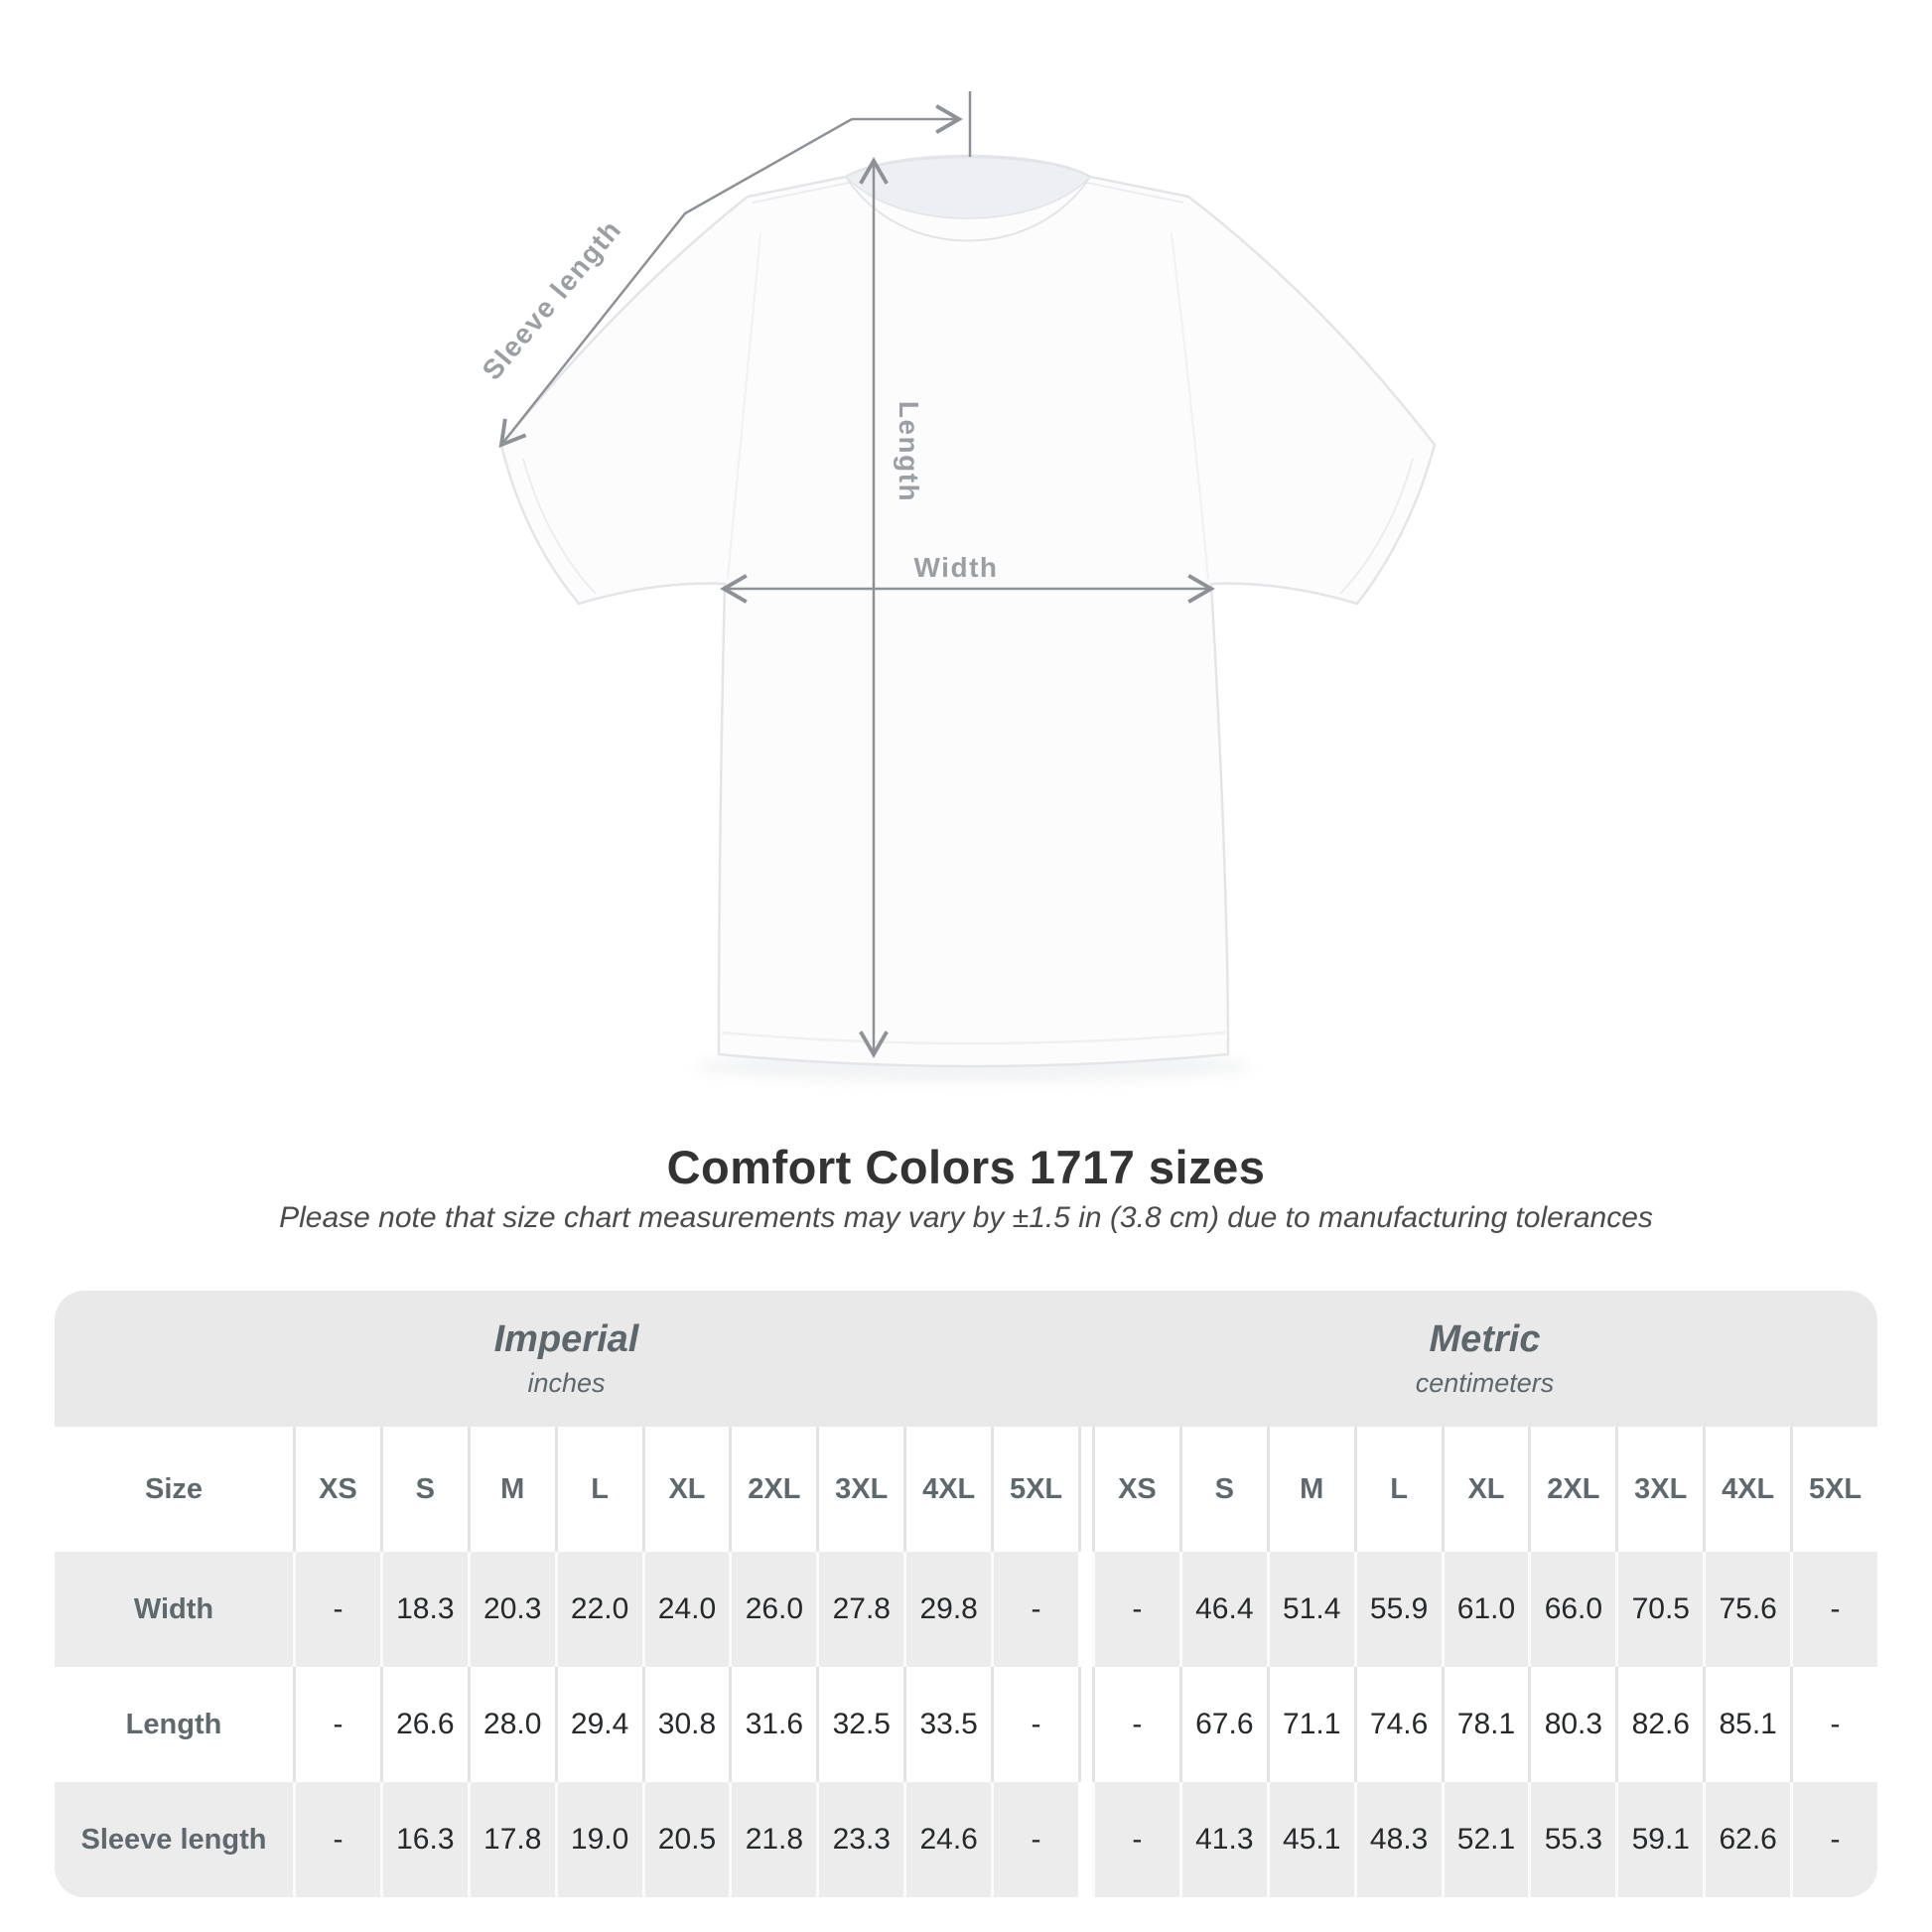 Image resolution: width=1932 pixels, height=1932 pixels. I want to click on value-metric-L: 48.3, so click(1398, 1839).